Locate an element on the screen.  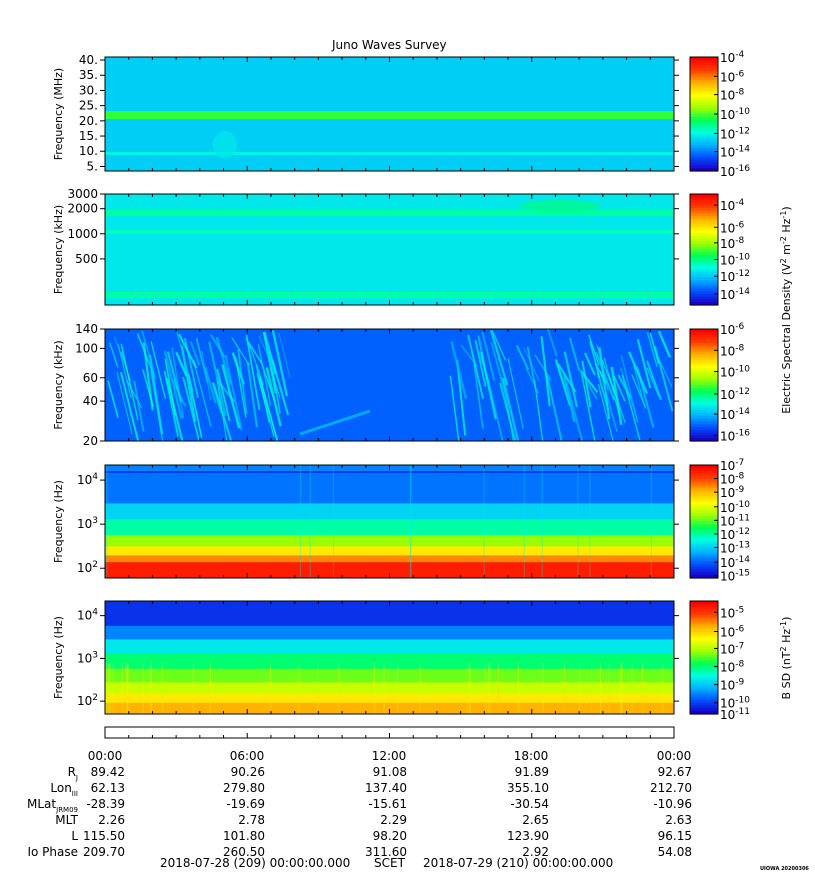
spectrogram-mag is located at coordinates (389, 657).